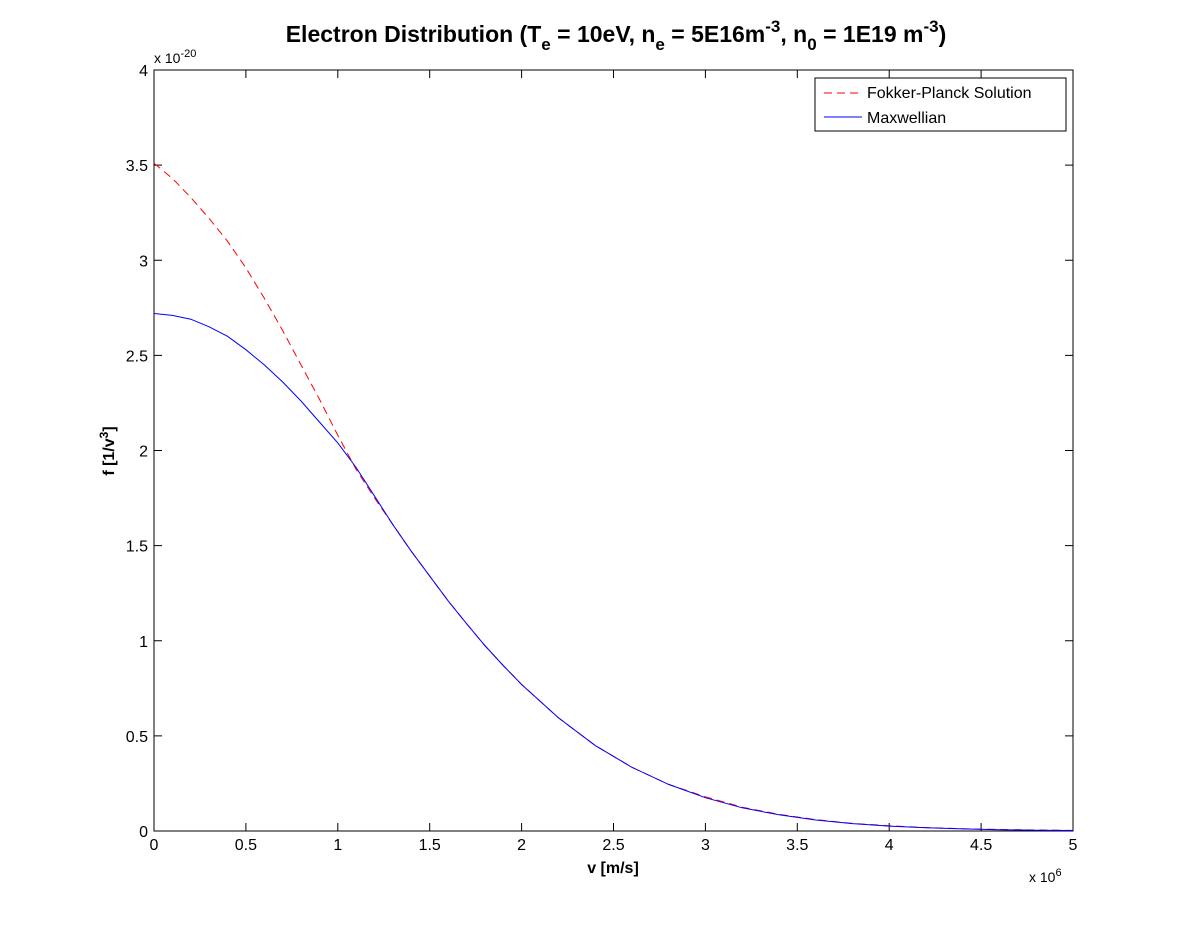 The width and height of the screenshot is (1184, 934). I want to click on x-tick-label: 1, so click(337, 845).